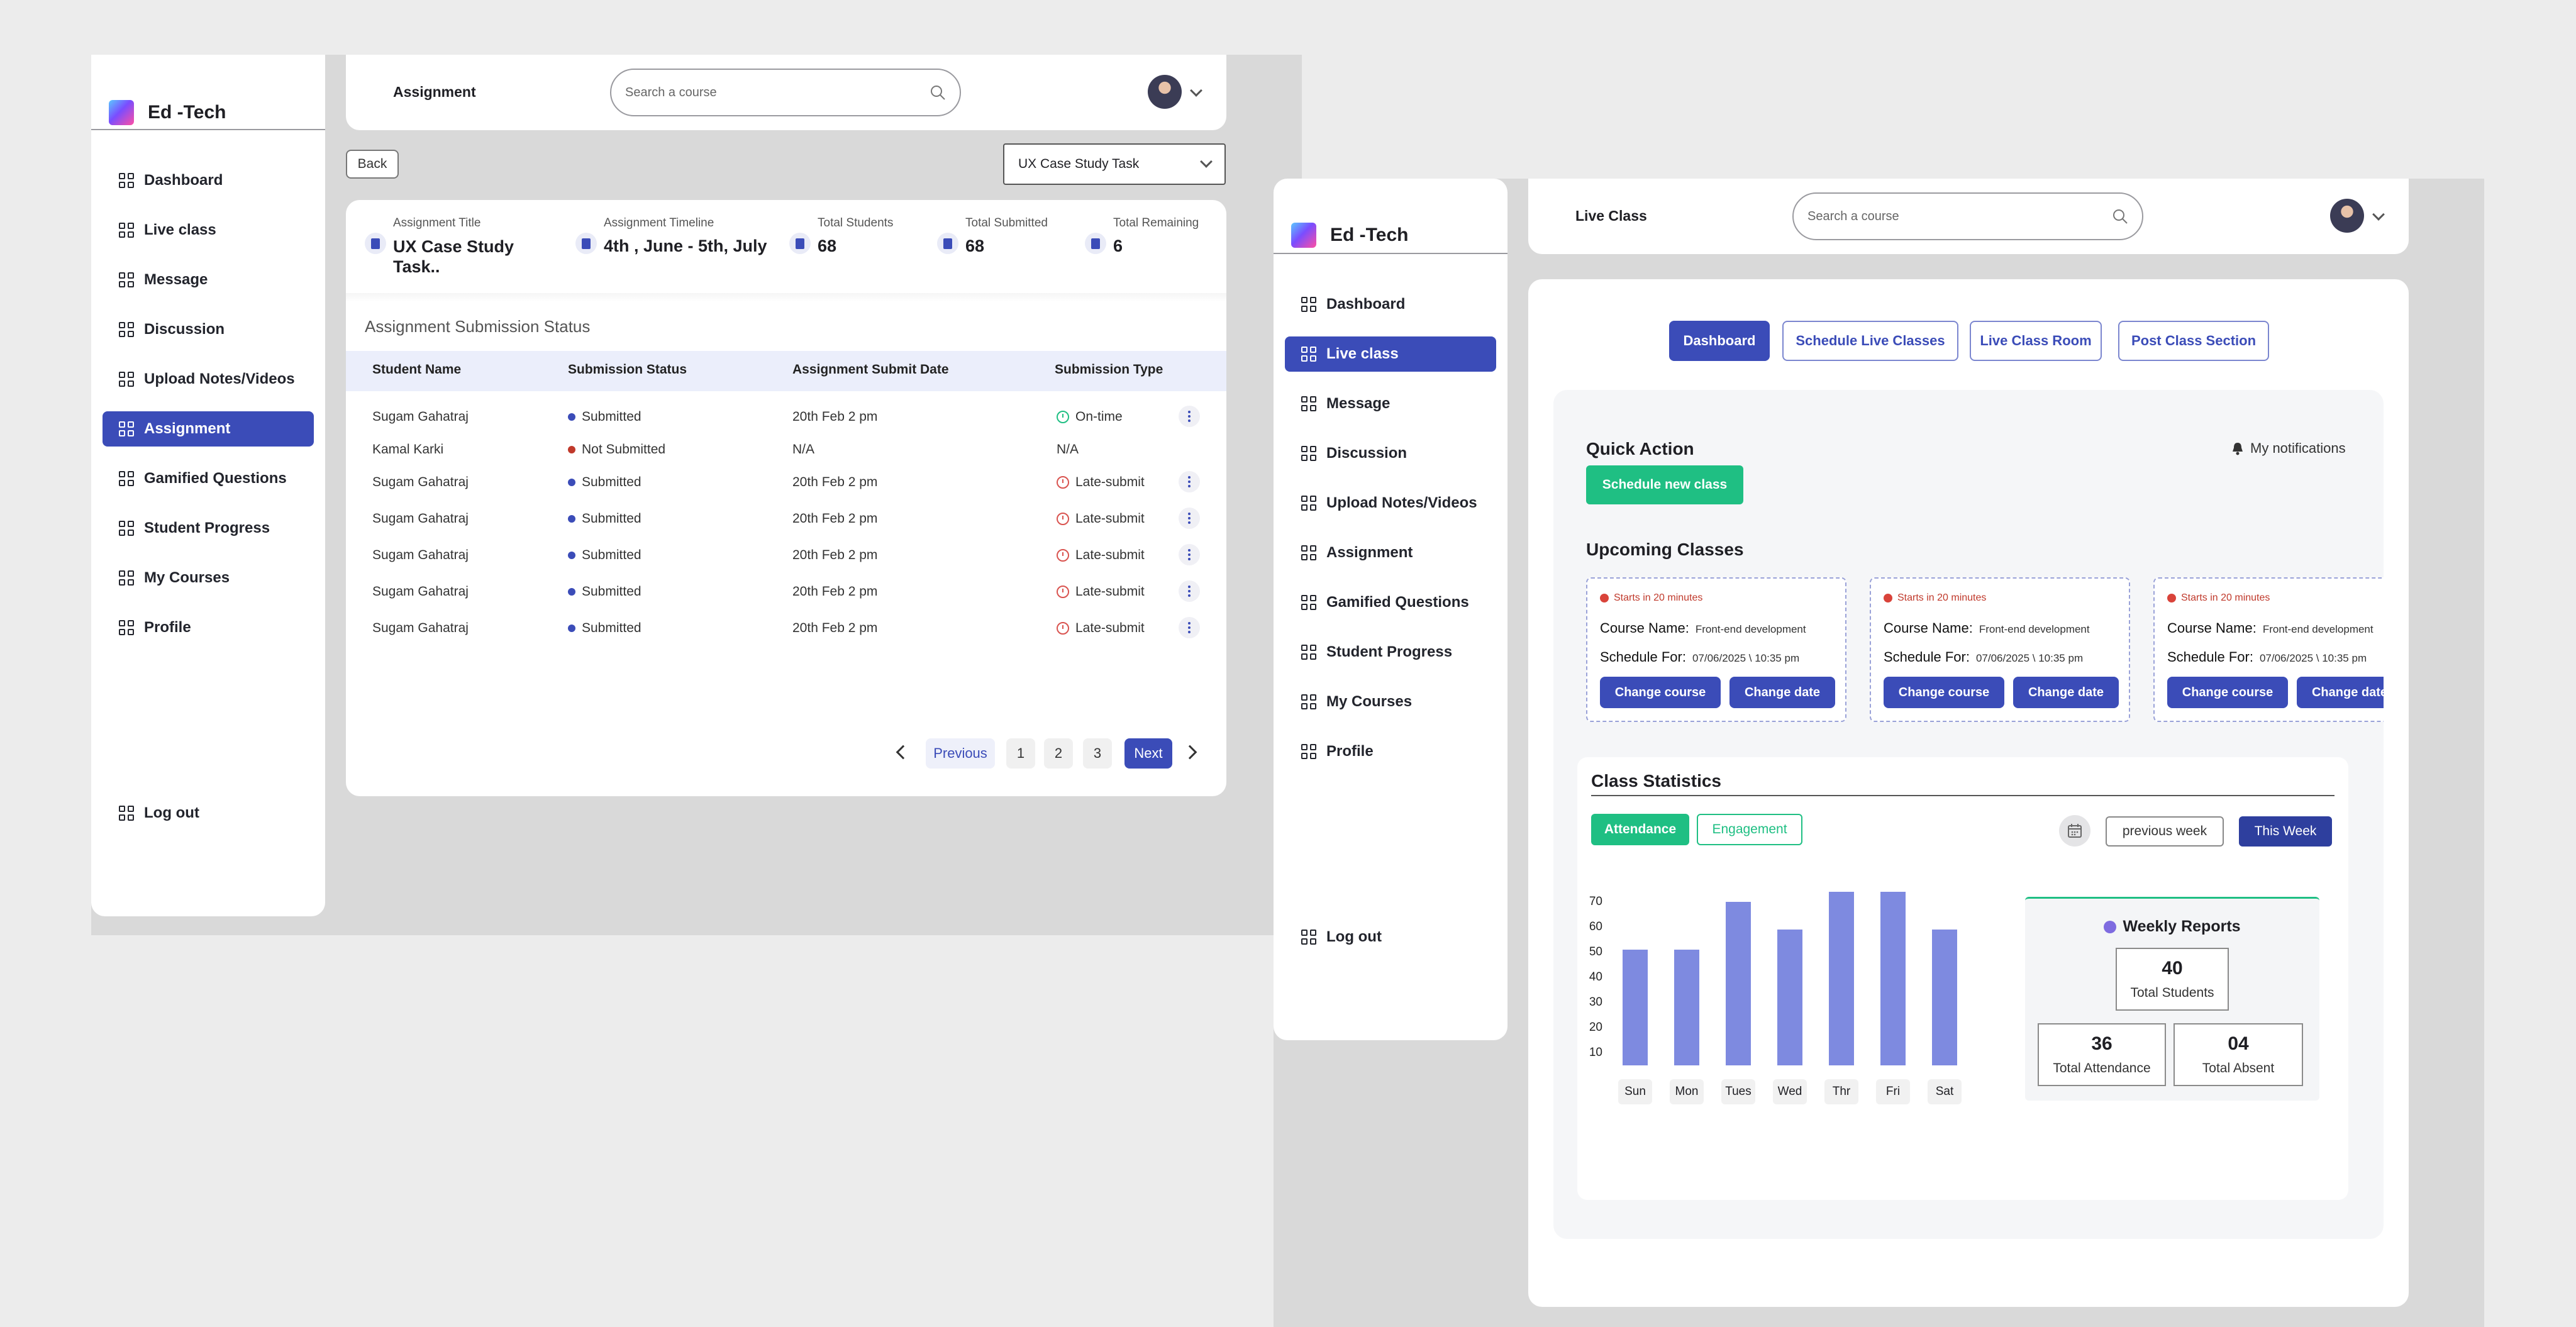 The height and width of the screenshot is (1327, 2576). I want to click on summary-divider, so click(786, 297).